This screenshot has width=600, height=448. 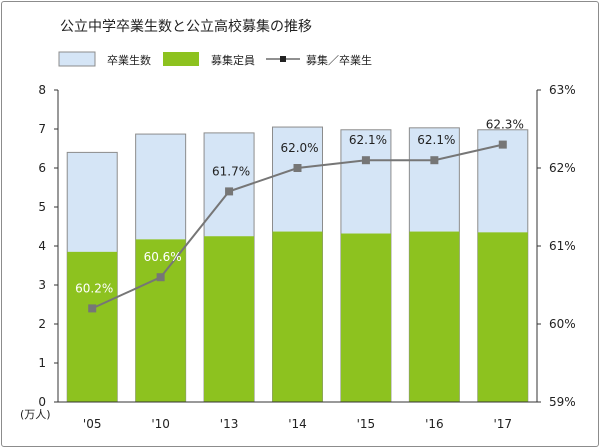 I want to click on y-left-tick-label: 1, so click(x=42, y=363).